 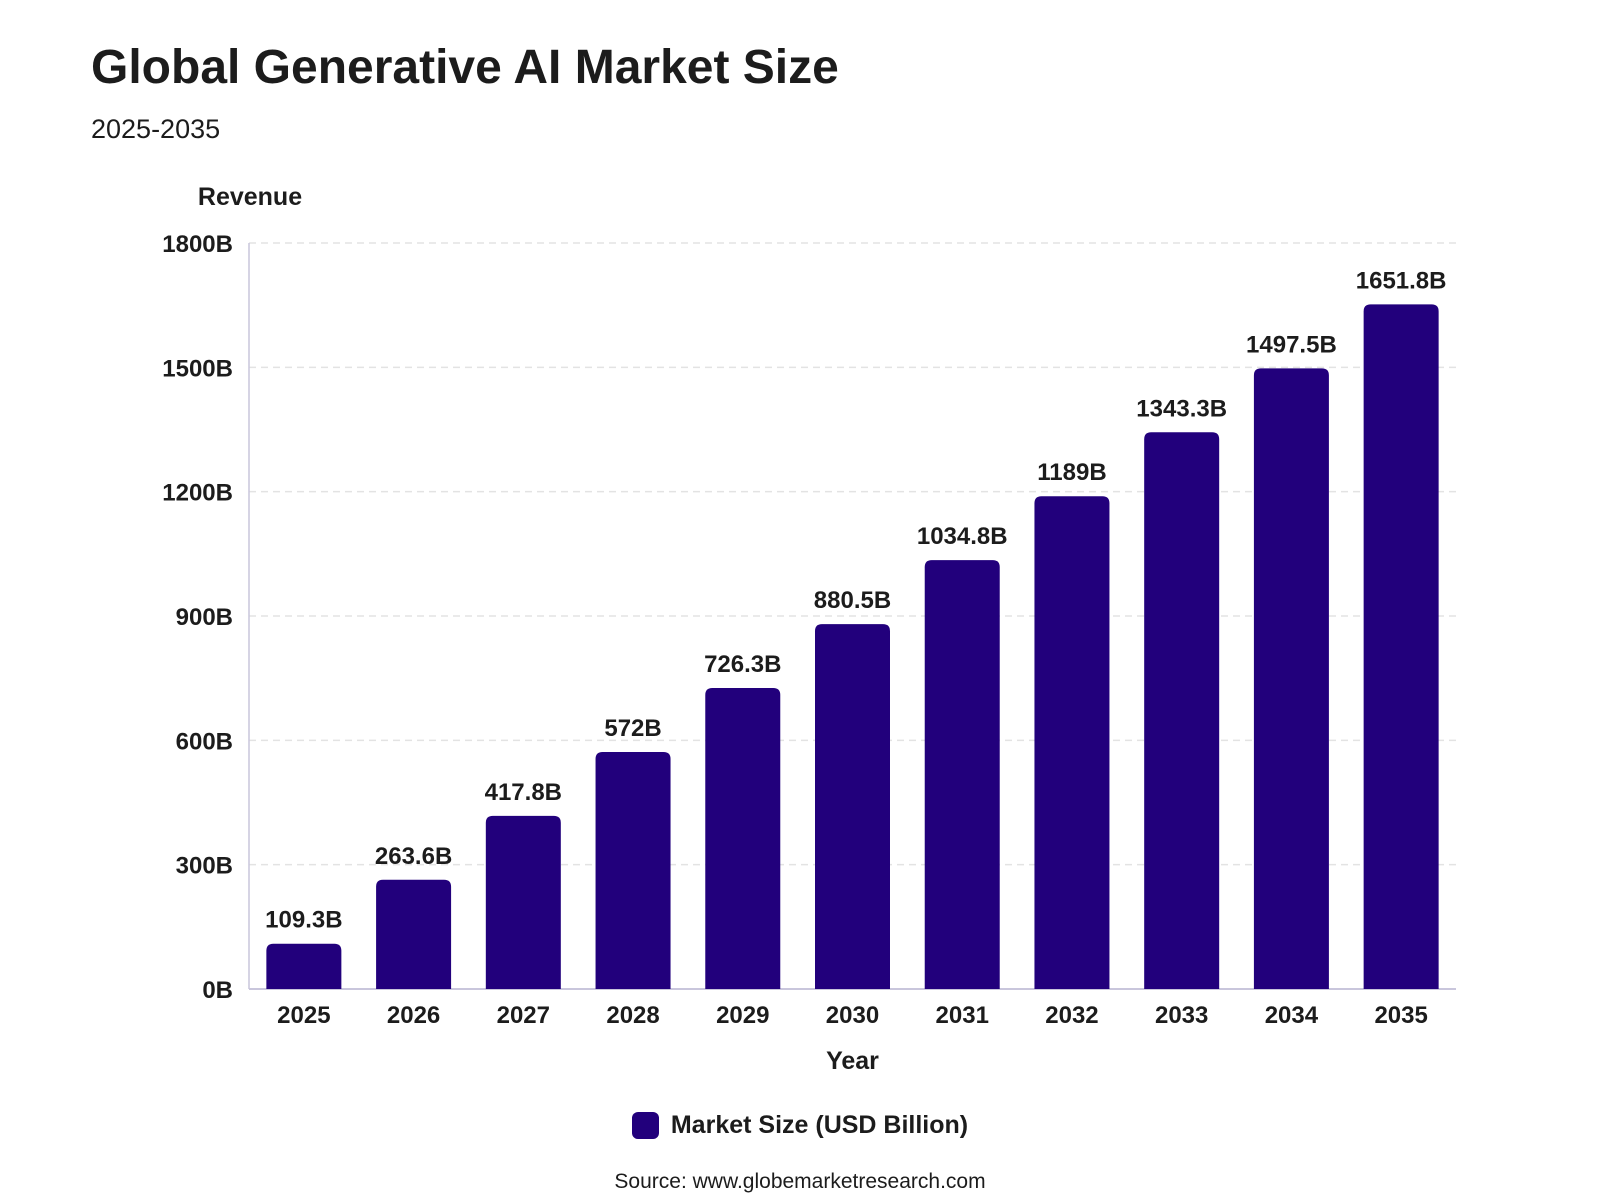 What do you see at coordinates (204, 741) in the screenshot?
I see `y-tick-label: 600B` at bounding box center [204, 741].